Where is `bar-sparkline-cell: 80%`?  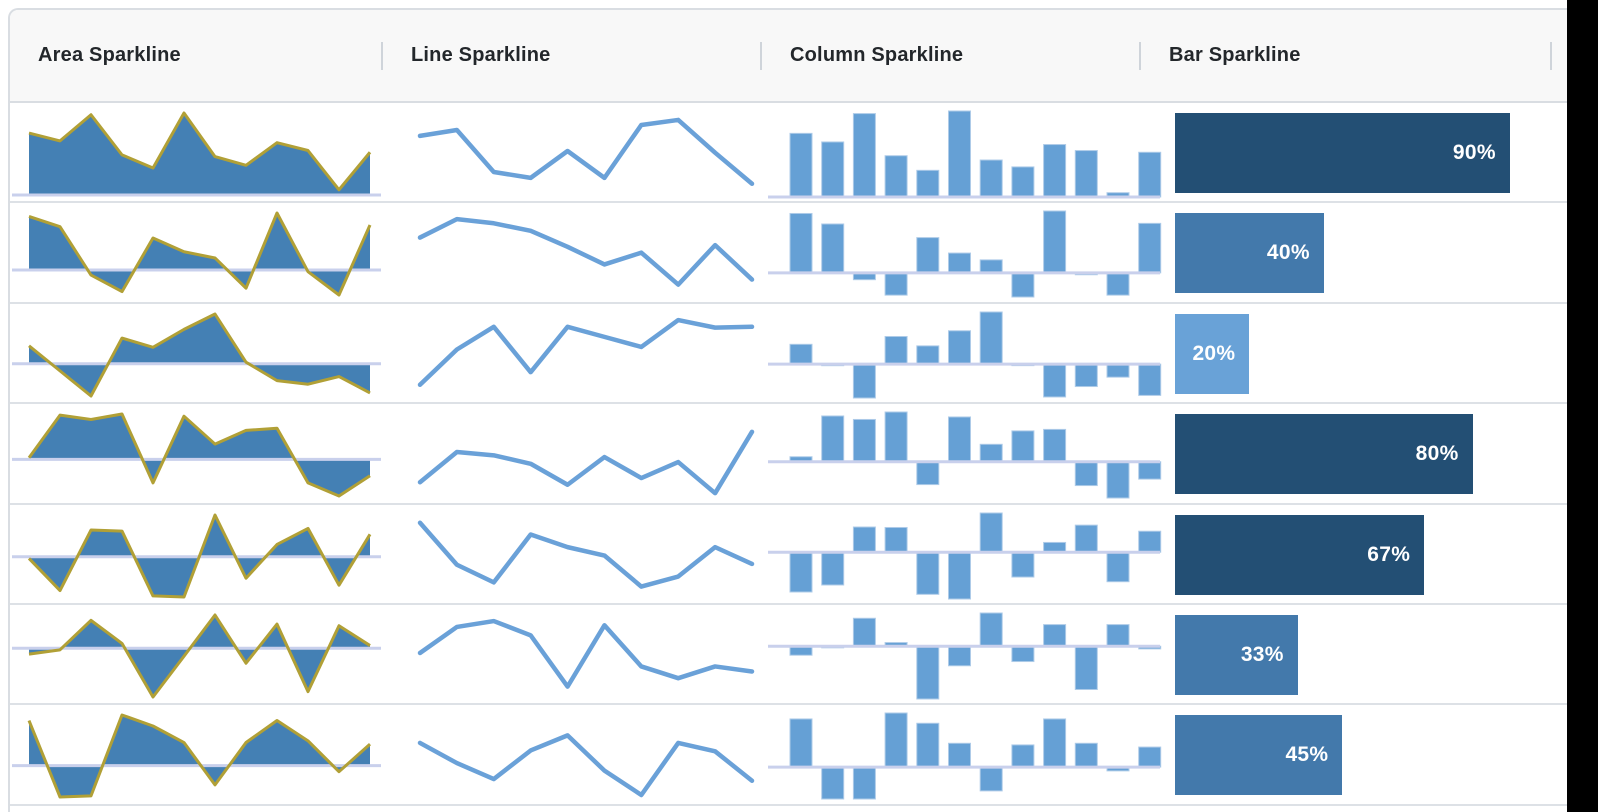 bar-sparkline-cell: 80% is located at coordinates (1346, 453).